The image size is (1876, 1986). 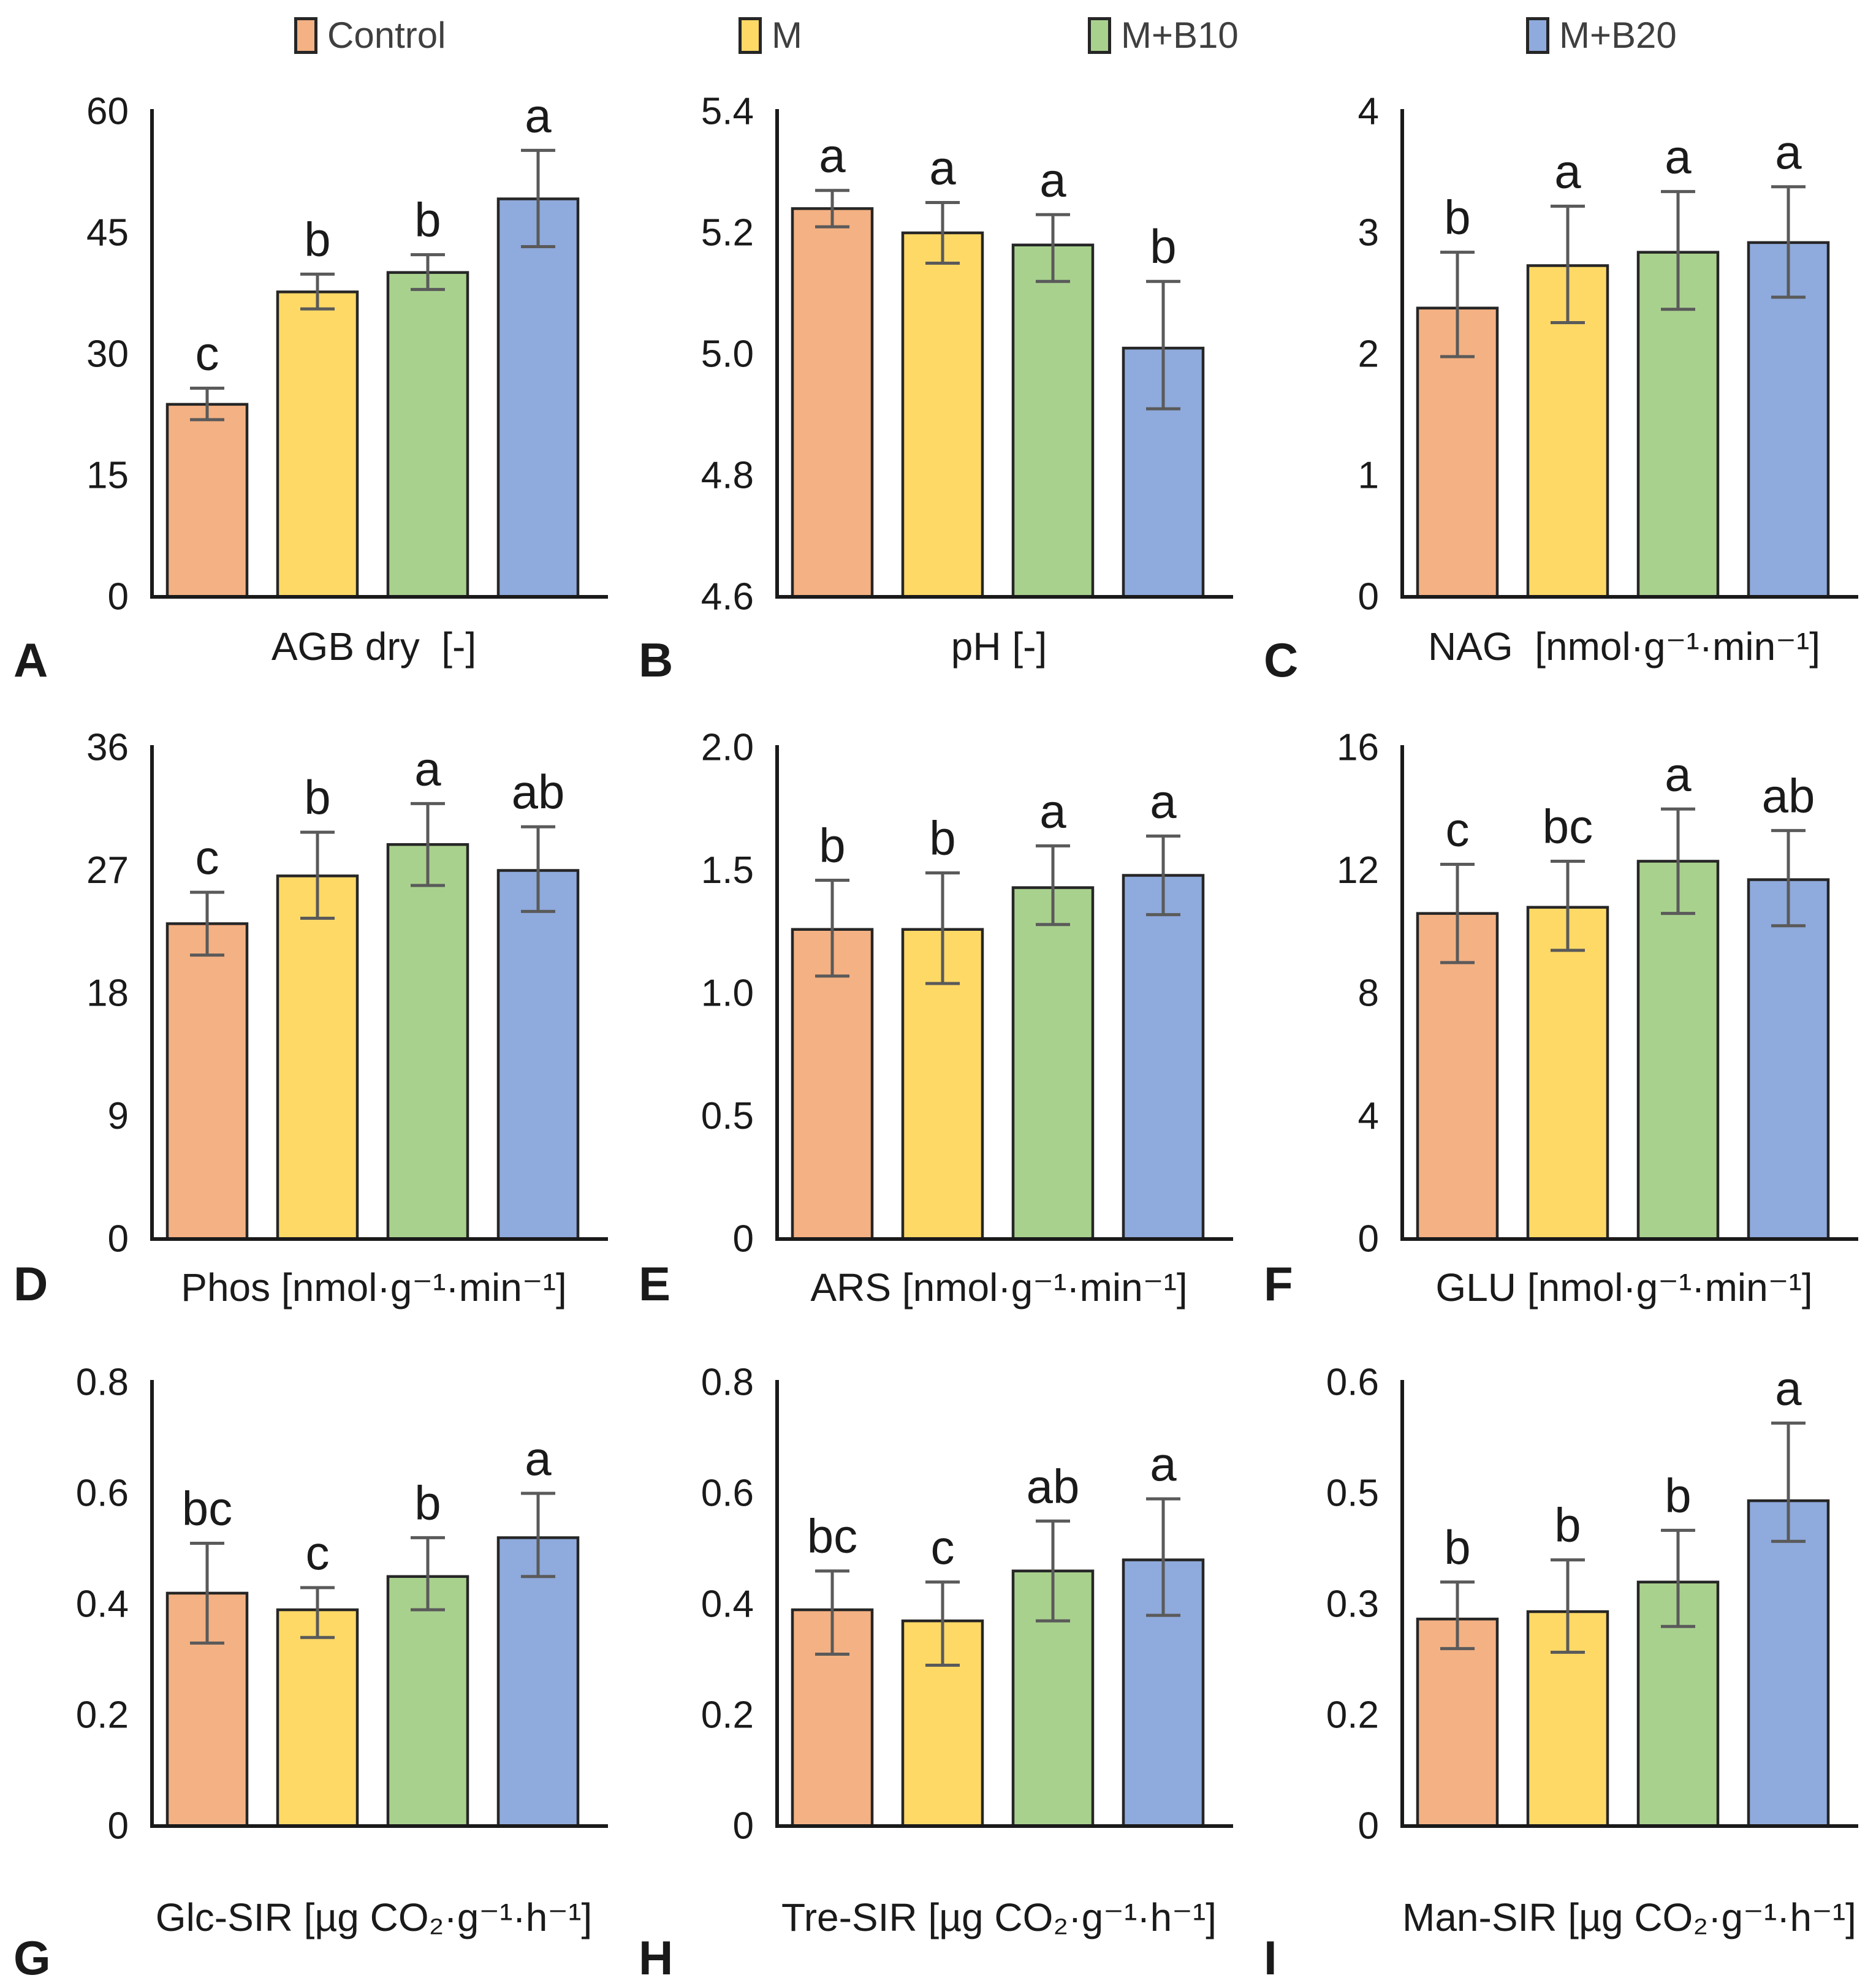 I want to click on bar-chart-agb-dry: 0 15 30 45 60 c b b a, so click(x=347, y=353).